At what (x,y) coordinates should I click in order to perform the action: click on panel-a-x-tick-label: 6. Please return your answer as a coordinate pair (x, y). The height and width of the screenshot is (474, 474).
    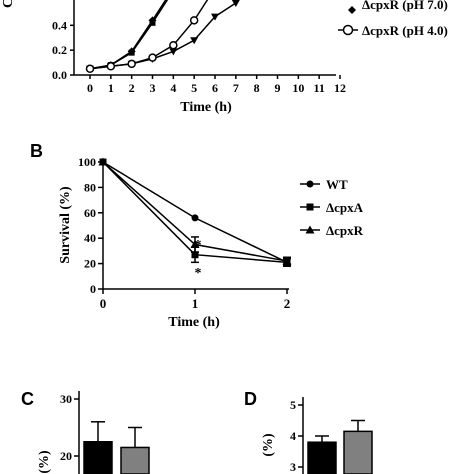
    Looking at the image, I should click on (215, 88).